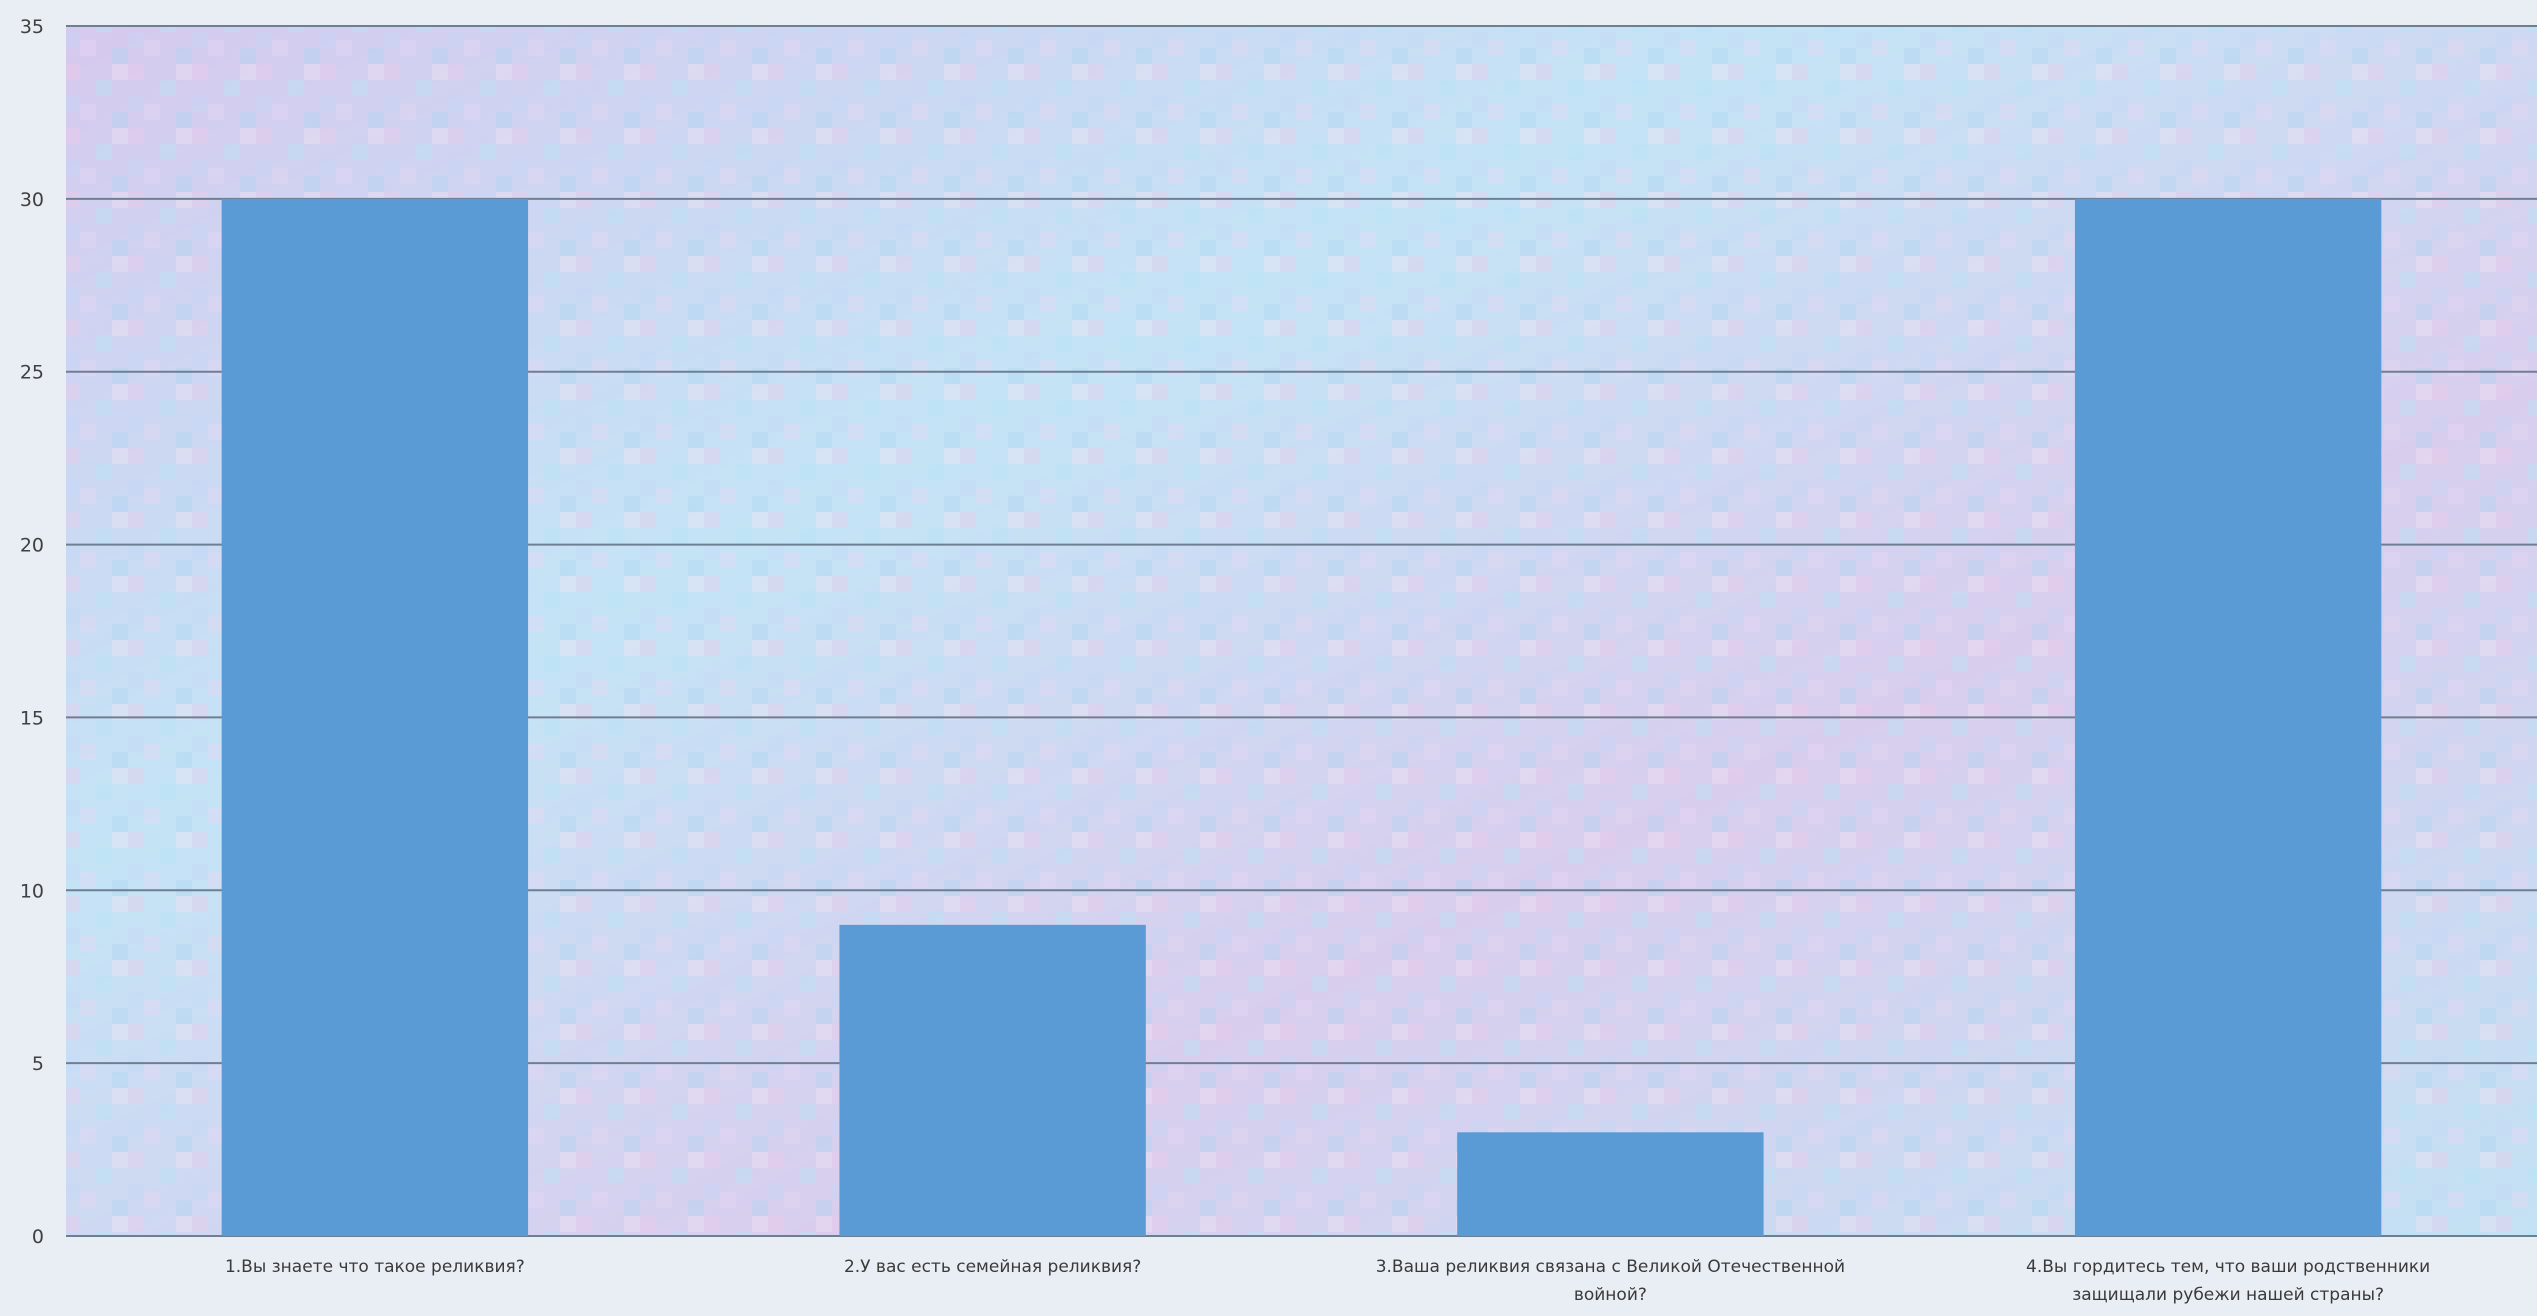 This screenshot has height=1316, width=2537. I want to click on x-category-label-1: 1.Вы знаете что такое реликвия?, so click(375, 1267).